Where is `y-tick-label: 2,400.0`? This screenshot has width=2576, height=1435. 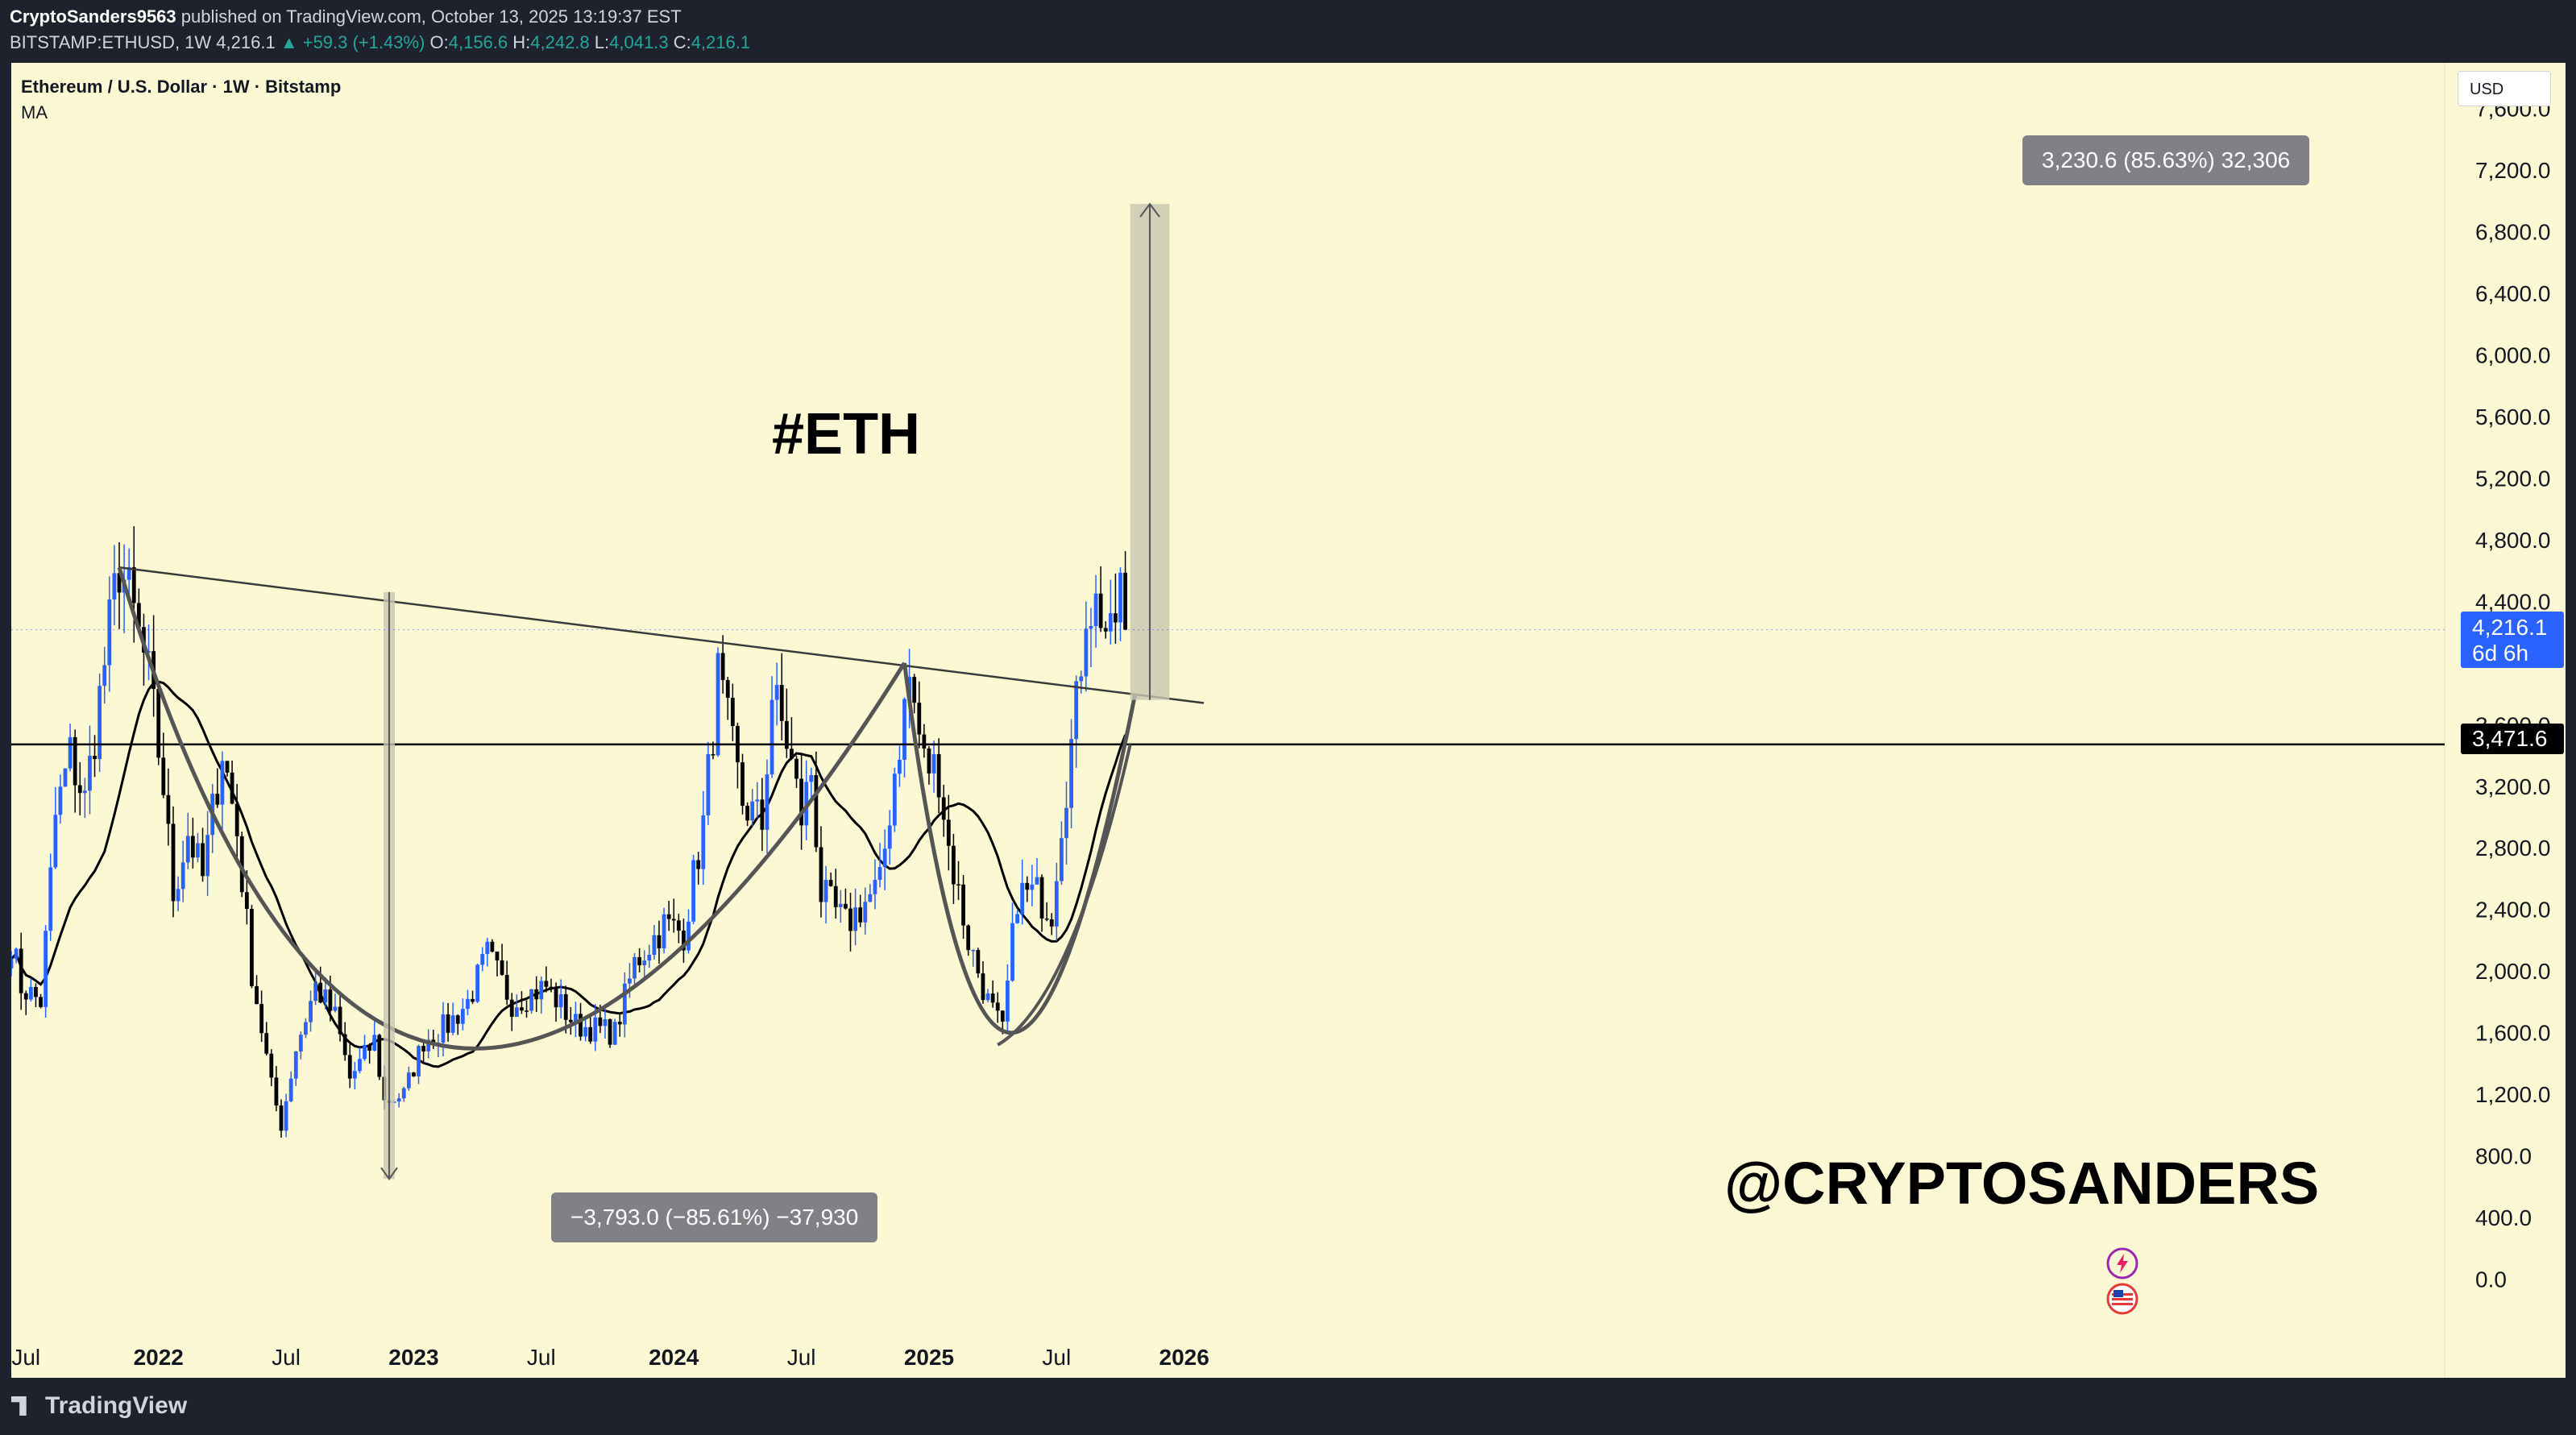
y-tick-label: 2,400.0 is located at coordinates (2512, 910).